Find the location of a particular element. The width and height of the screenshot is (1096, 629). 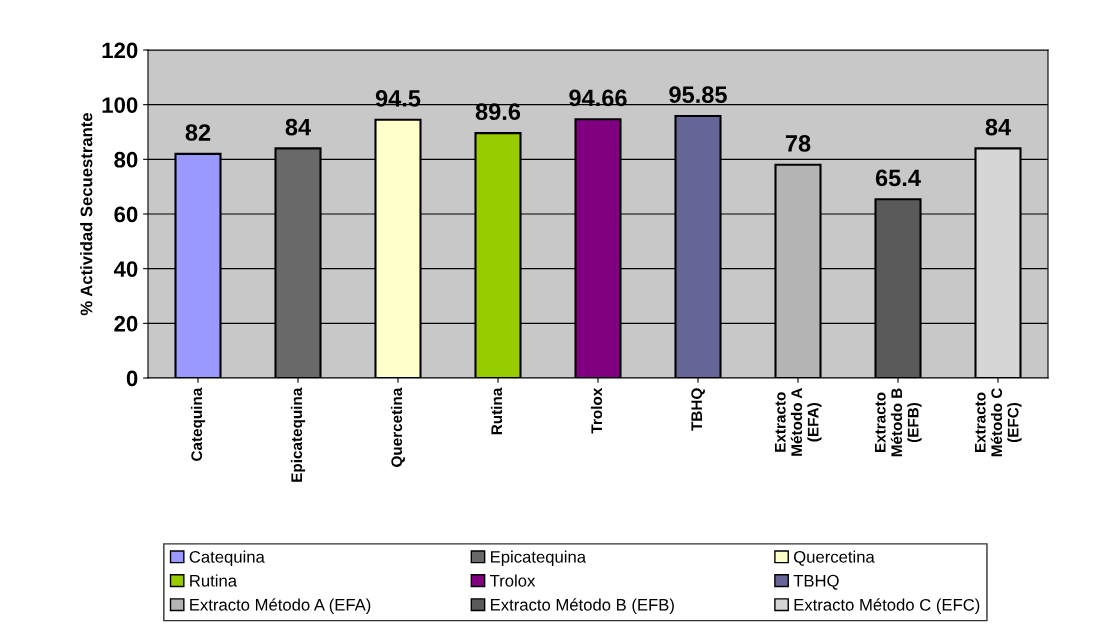

data-label: 82 is located at coordinates (198, 132).